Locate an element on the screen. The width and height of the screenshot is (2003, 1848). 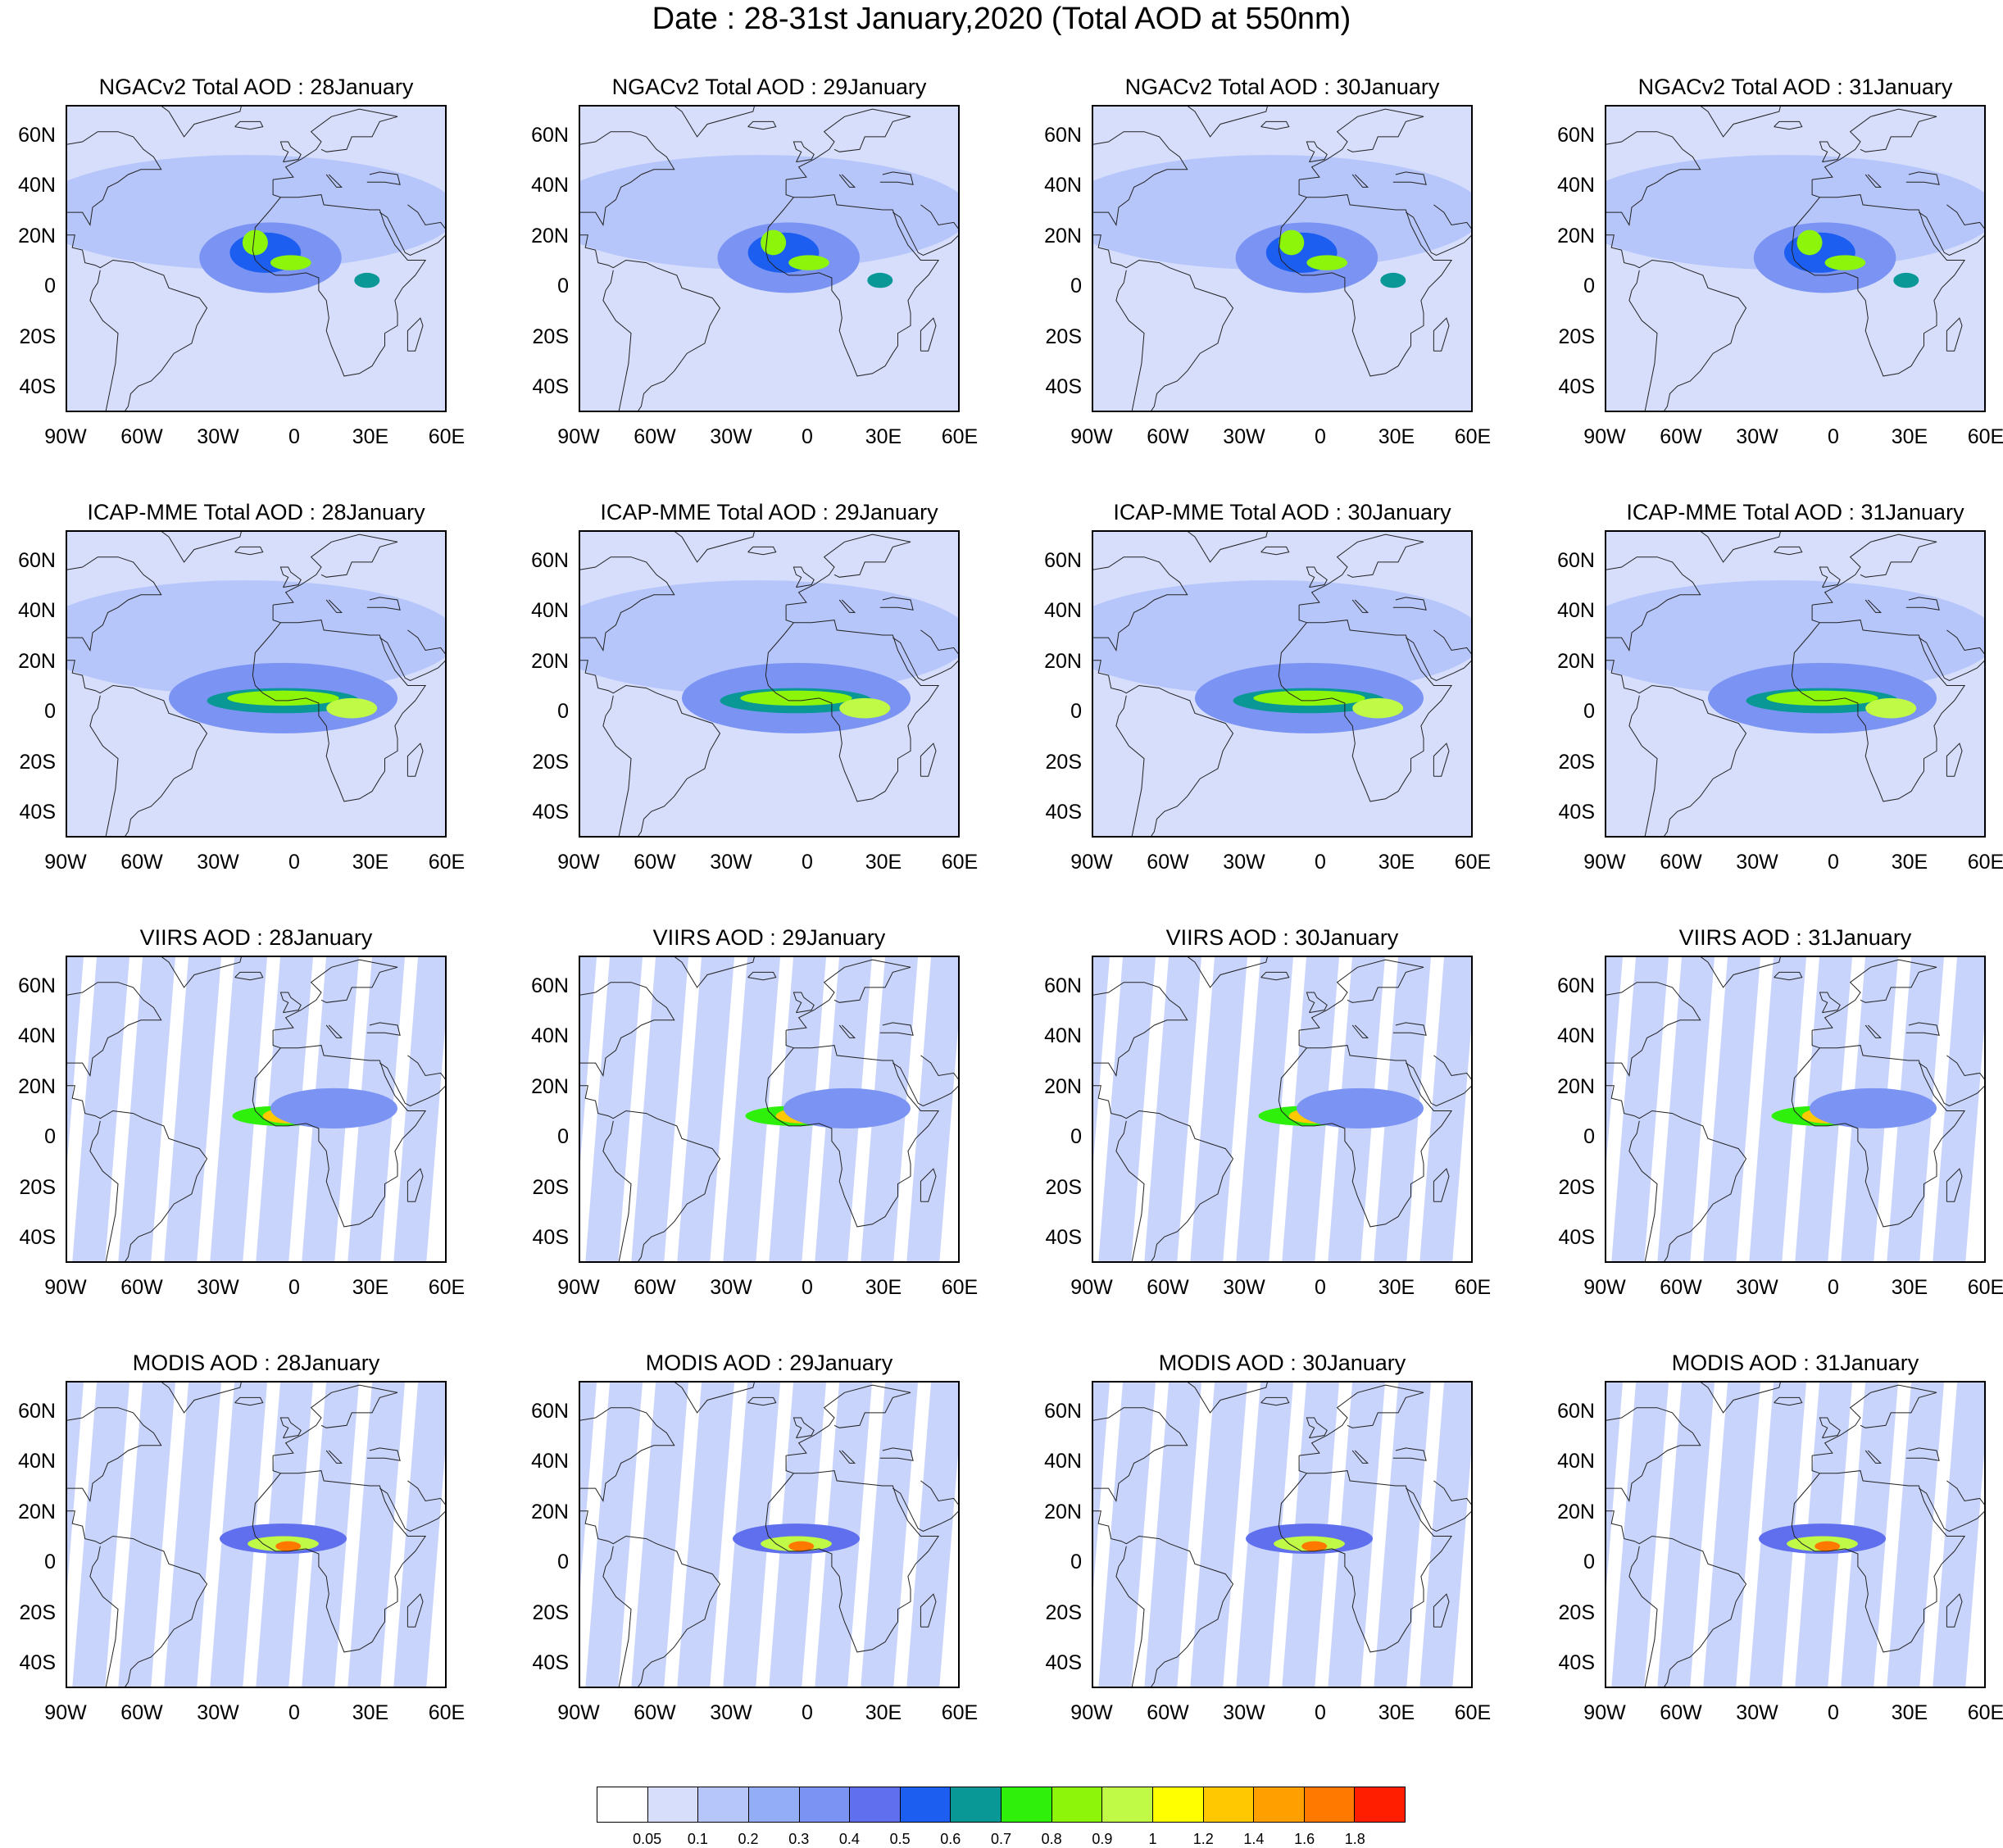
colorbar-label: 0.2 is located at coordinates (748, 1839).